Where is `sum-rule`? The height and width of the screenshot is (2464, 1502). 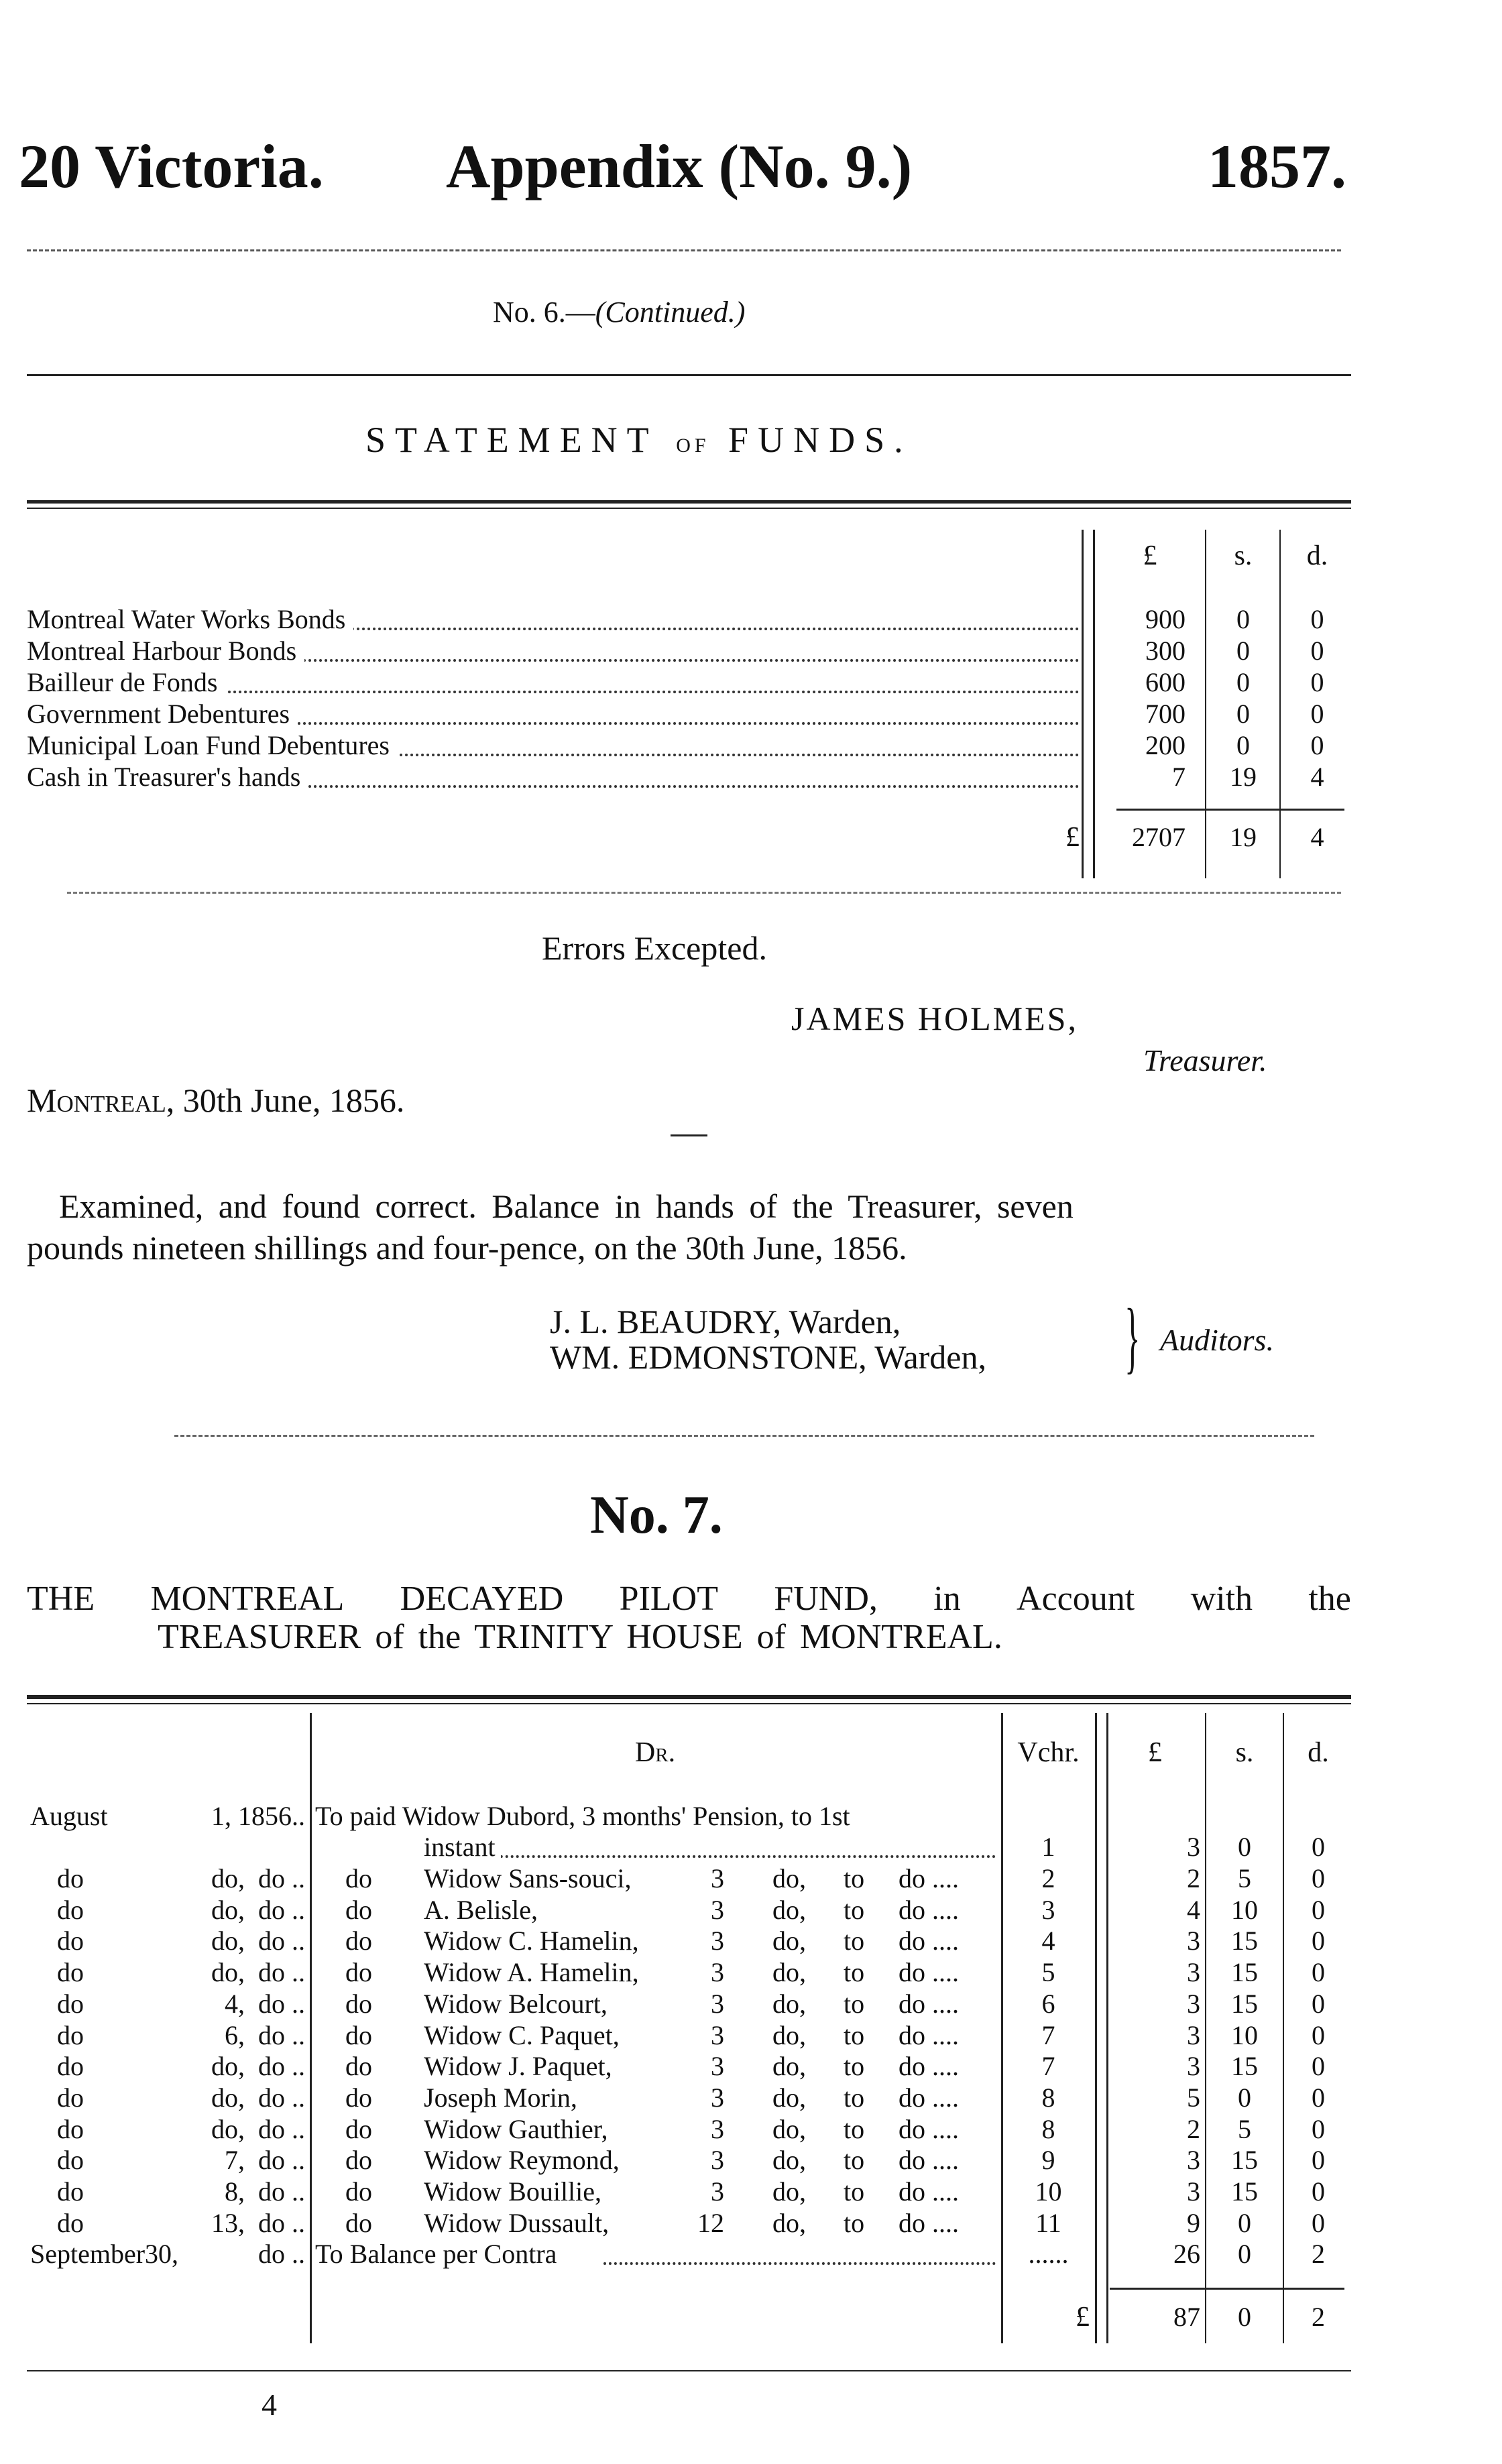
sum-rule is located at coordinates (1230, 810).